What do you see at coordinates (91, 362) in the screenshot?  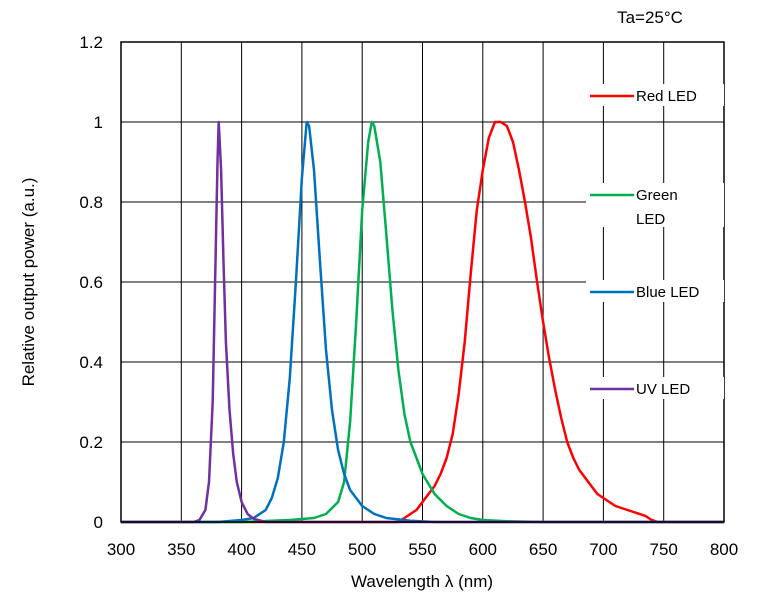 I see `y-tick-label: 0.4` at bounding box center [91, 362].